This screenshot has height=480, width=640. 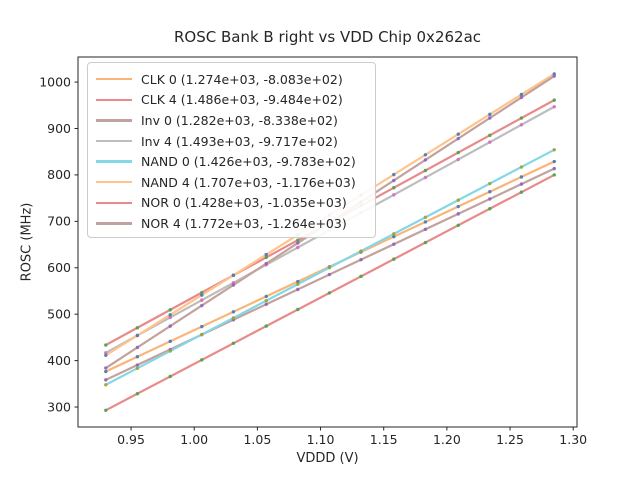 What do you see at coordinates (55, 81) in the screenshot?
I see `y-tick-label: 1000` at bounding box center [55, 81].